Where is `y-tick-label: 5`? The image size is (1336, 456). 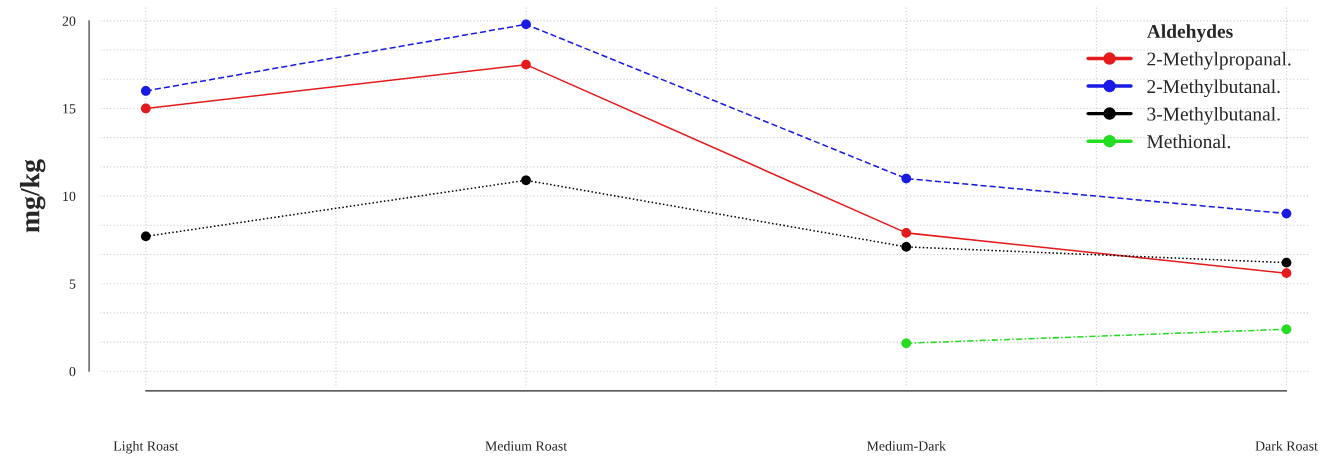 y-tick-label: 5 is located at coordinates (72, 284).